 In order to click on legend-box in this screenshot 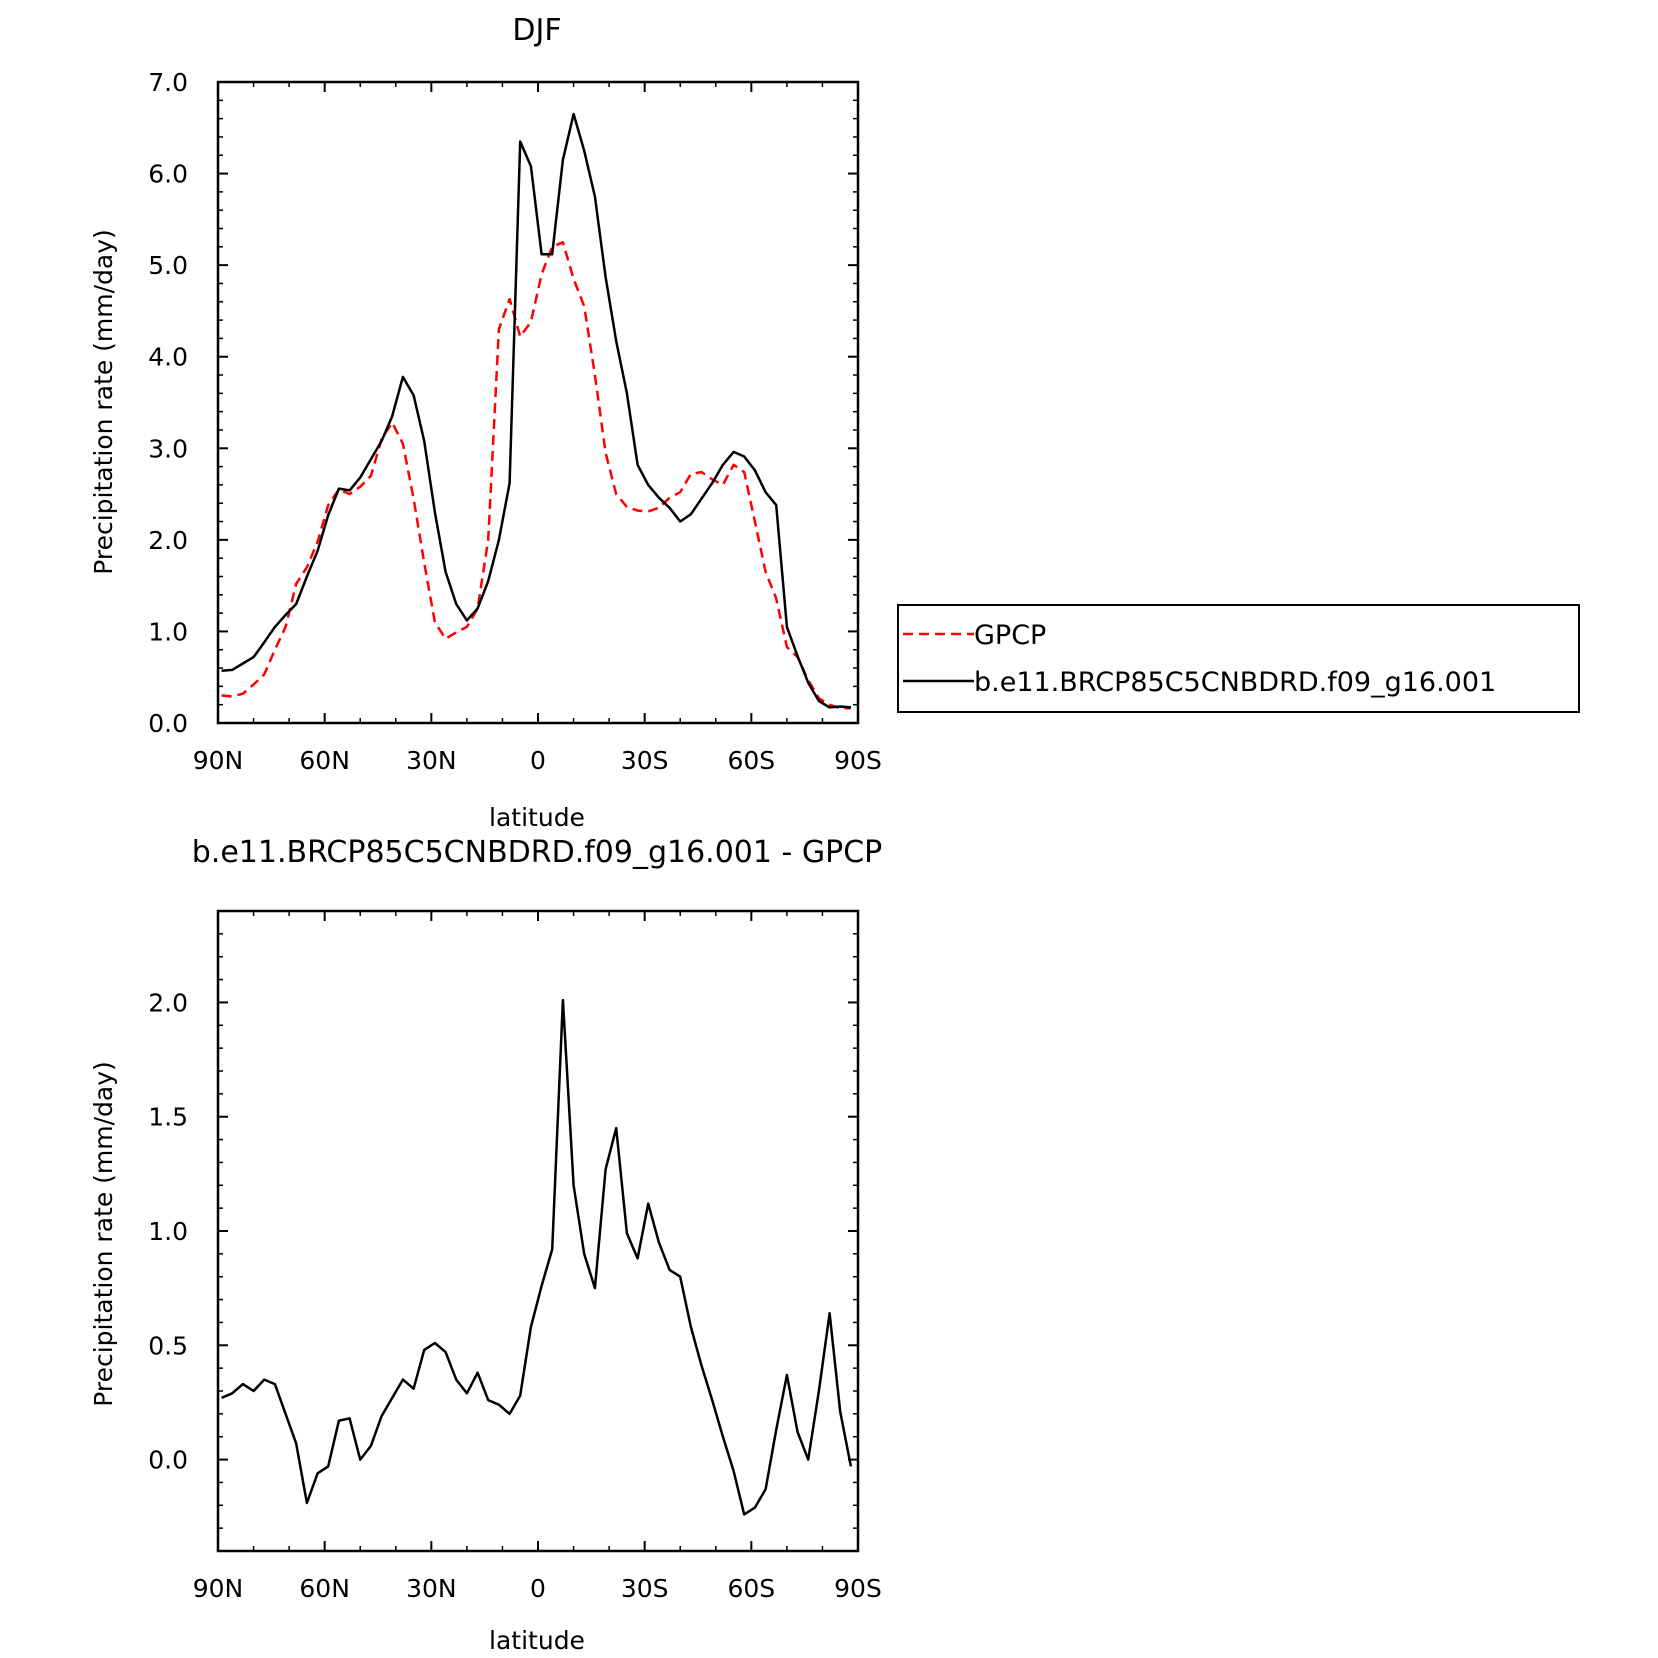, I will do `click(1238, 658)`.